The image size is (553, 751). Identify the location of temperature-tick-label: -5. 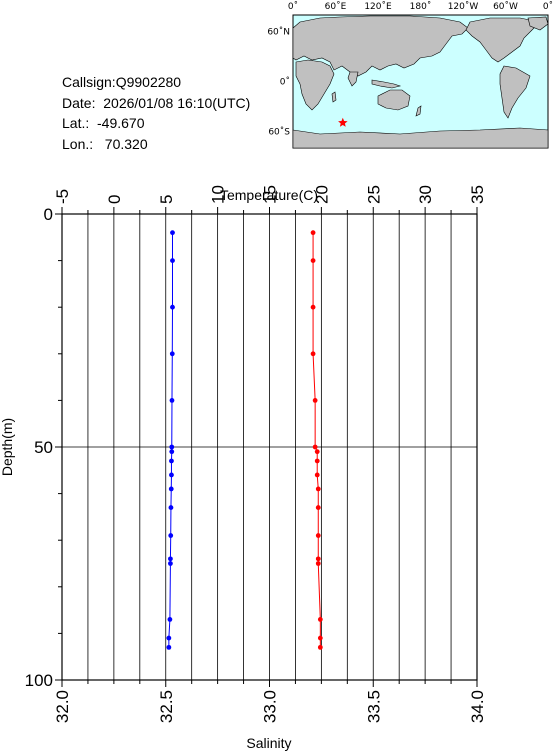
(62, 196).